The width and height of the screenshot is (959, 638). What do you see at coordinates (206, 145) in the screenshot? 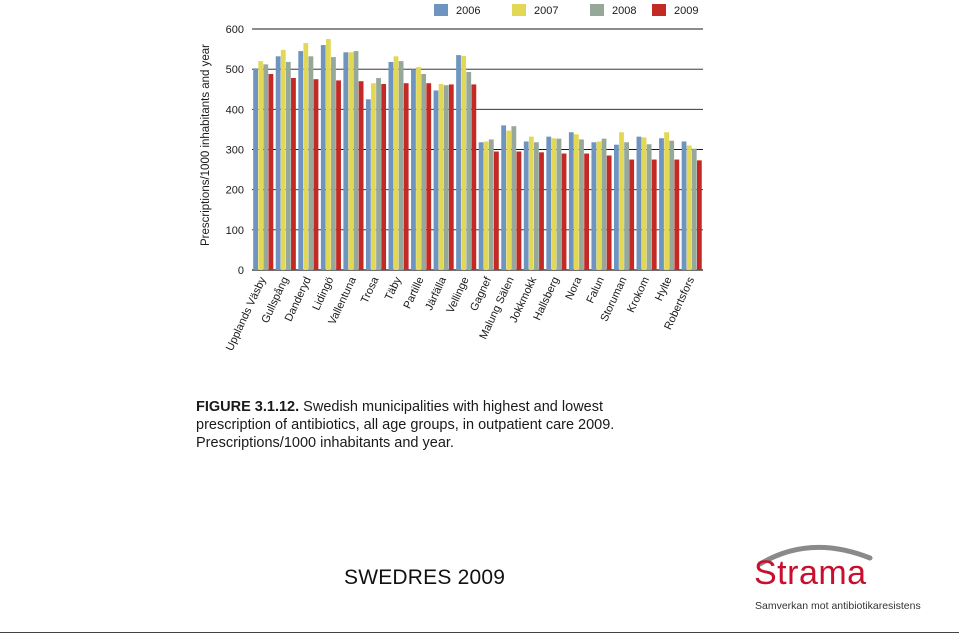
I see `y-axis-label: Prescriptions/1000 inhabitants and year` at bounding box center [206, 145].